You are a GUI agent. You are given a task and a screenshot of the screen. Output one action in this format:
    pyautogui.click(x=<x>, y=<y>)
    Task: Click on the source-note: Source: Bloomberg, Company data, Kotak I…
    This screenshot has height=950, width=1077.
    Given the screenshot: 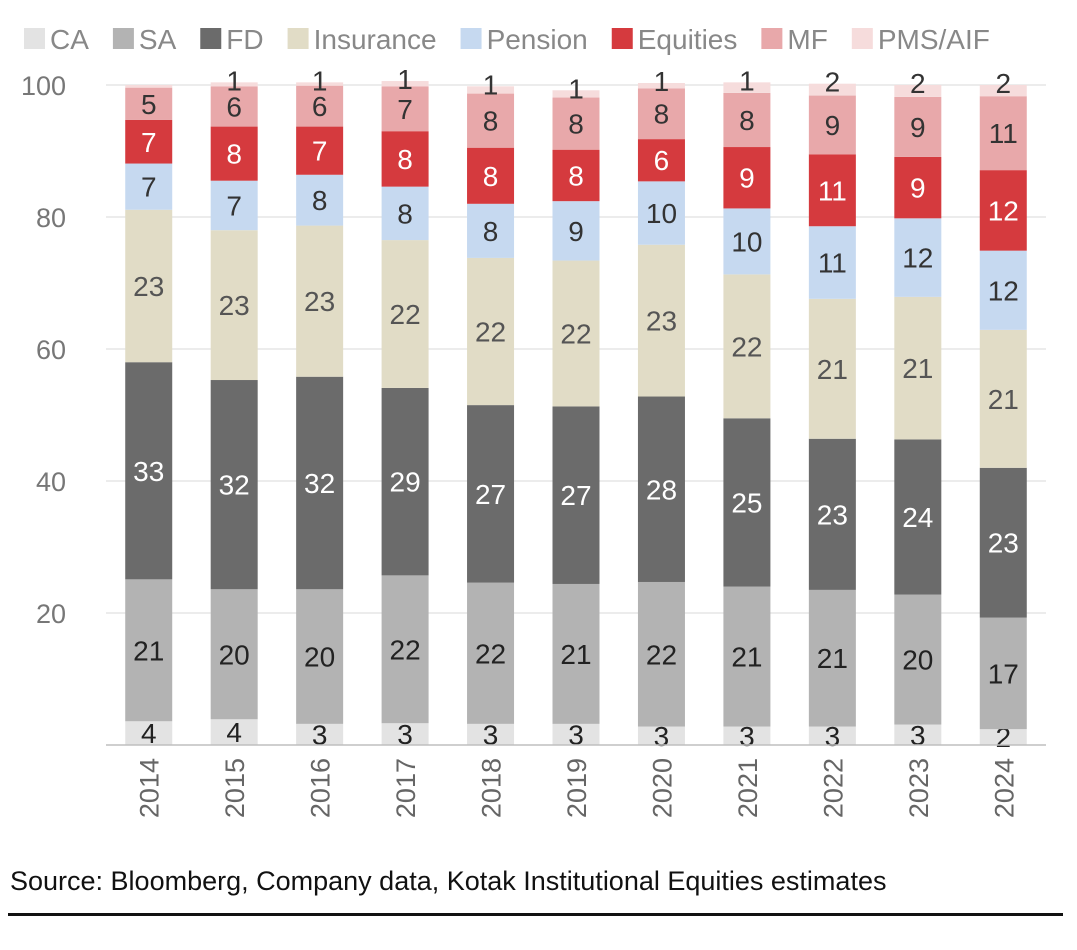 What is the action you would take?
    pyautogui.click(x=448, y=881)
    